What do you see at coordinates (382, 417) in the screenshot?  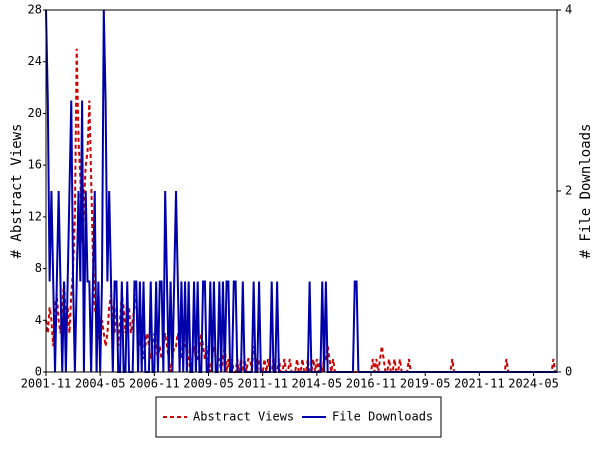 I see `legend-label: File Downloads` at bounding box center [382, 417].